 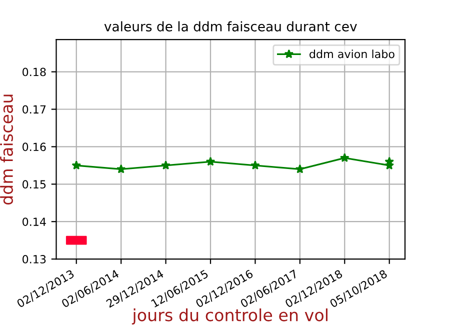 What do you see at coordinates (230, 26) in the screenshot?
I see `chart-title: valeurs de la ddm faisceau durant cev` at bounding box center [230, 26].